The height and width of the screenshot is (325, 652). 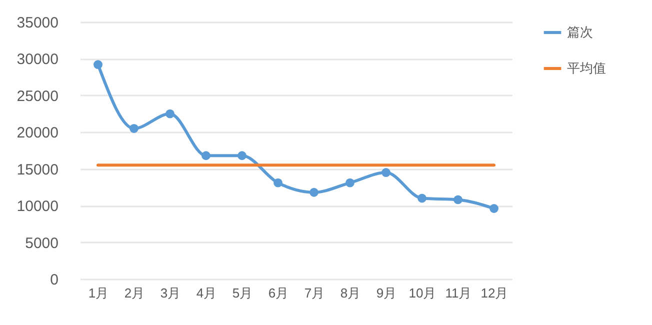 What do you see at coordinates (458, 293) in the screenshot?
I see `x-tick-label: 11月` at bounding box center [458, 293].